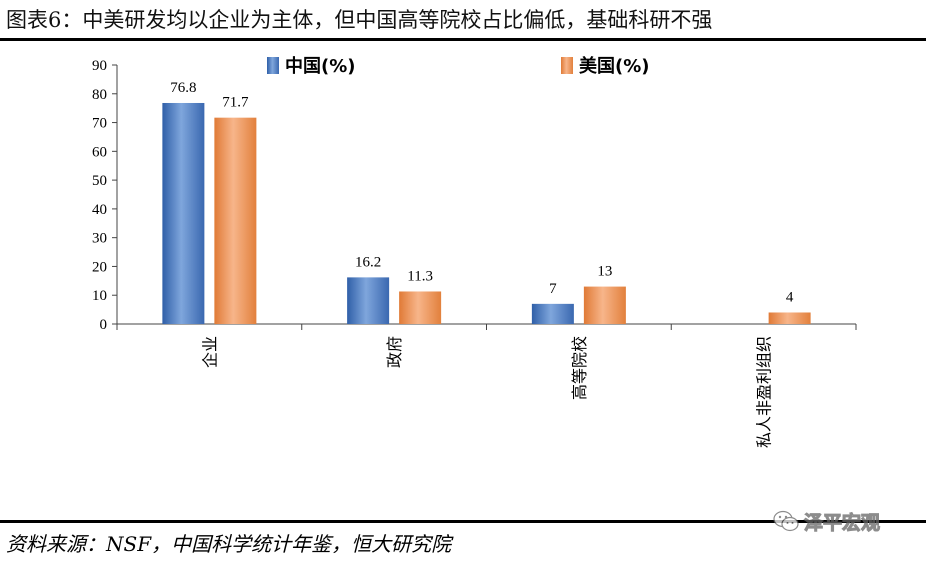 This screenshot has width=926, height=563. Describe the element at coordinates (368, 262) in the screenshot. I see `data-label: 16.2` at that location.